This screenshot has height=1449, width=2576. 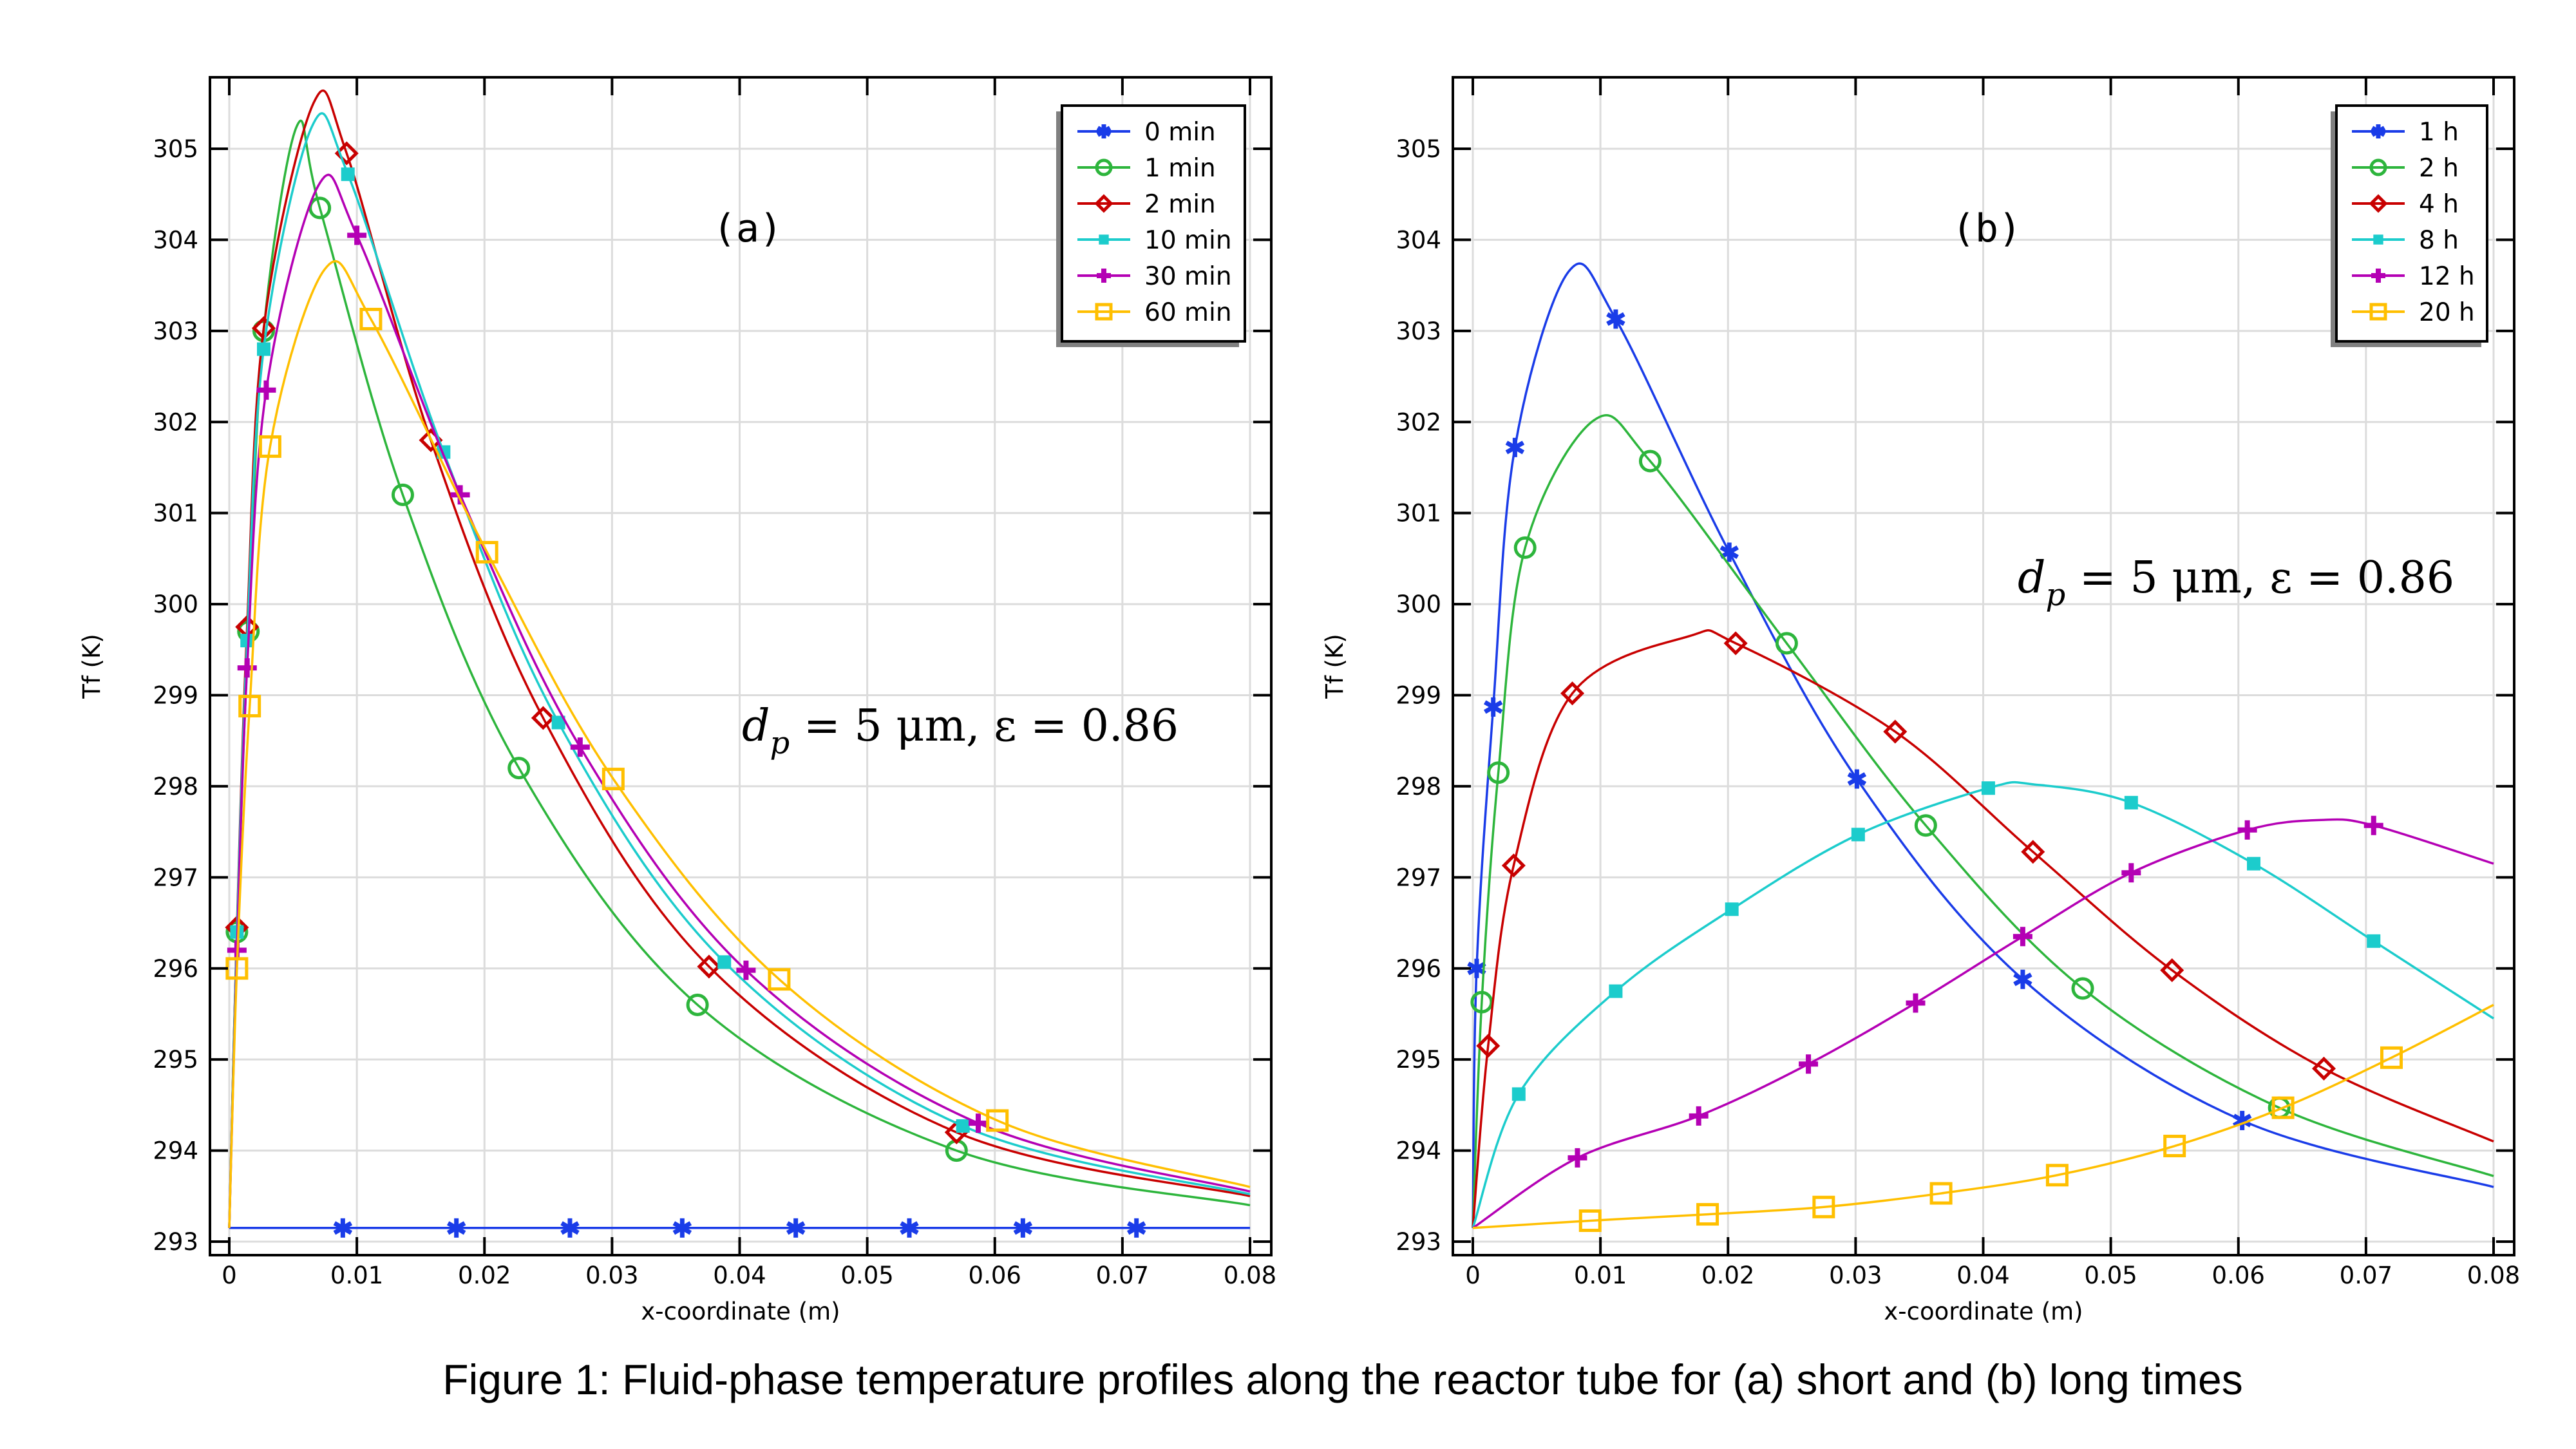 What do you see at coordinates (2447, 277) in the screenshot?
I see `legend-label: 12 h` at bounding box center [2447, 277].